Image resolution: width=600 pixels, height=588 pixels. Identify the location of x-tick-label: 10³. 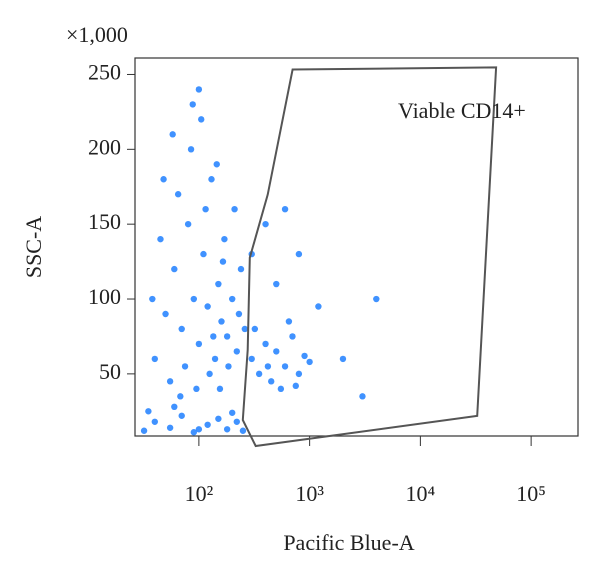
(309, 493).